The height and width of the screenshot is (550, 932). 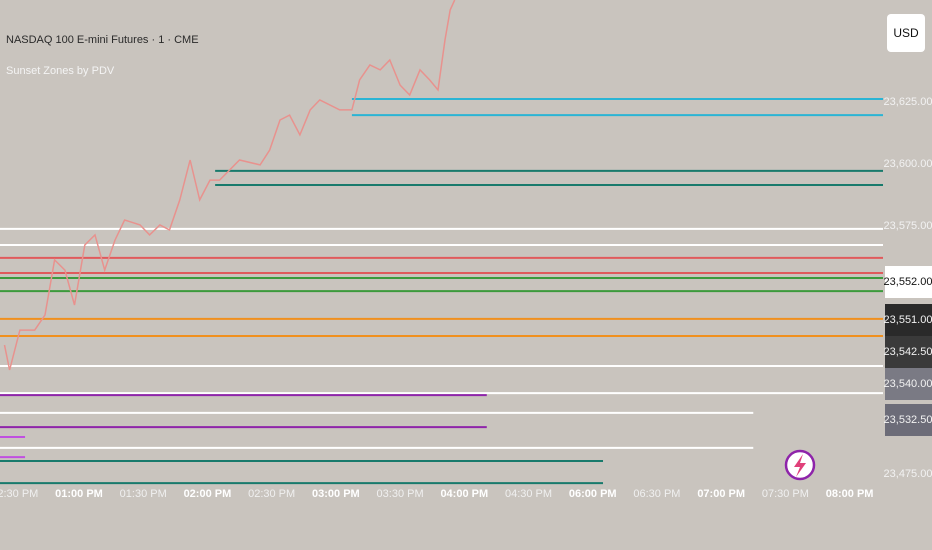 I want to click on x-tick-label: 06:00 PM, so click(x=593, y=494).